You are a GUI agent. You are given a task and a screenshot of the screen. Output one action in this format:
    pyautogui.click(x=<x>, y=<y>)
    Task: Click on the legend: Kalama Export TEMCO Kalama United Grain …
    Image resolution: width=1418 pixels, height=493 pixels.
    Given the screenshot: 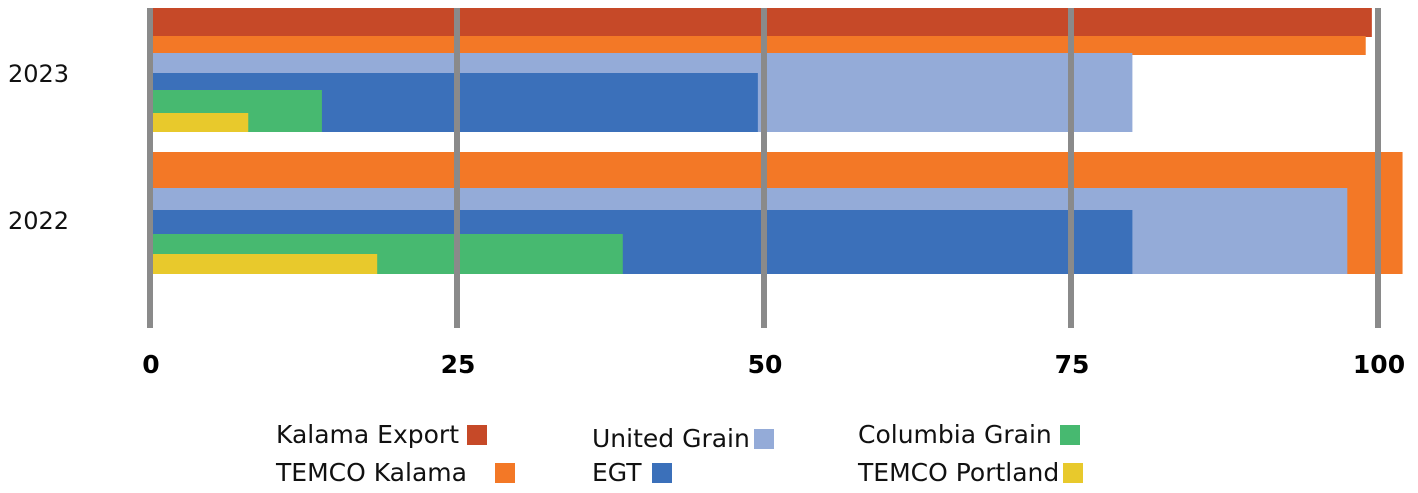 What is the action you would take?
    pyautogui.click(x=720, y=455)
    